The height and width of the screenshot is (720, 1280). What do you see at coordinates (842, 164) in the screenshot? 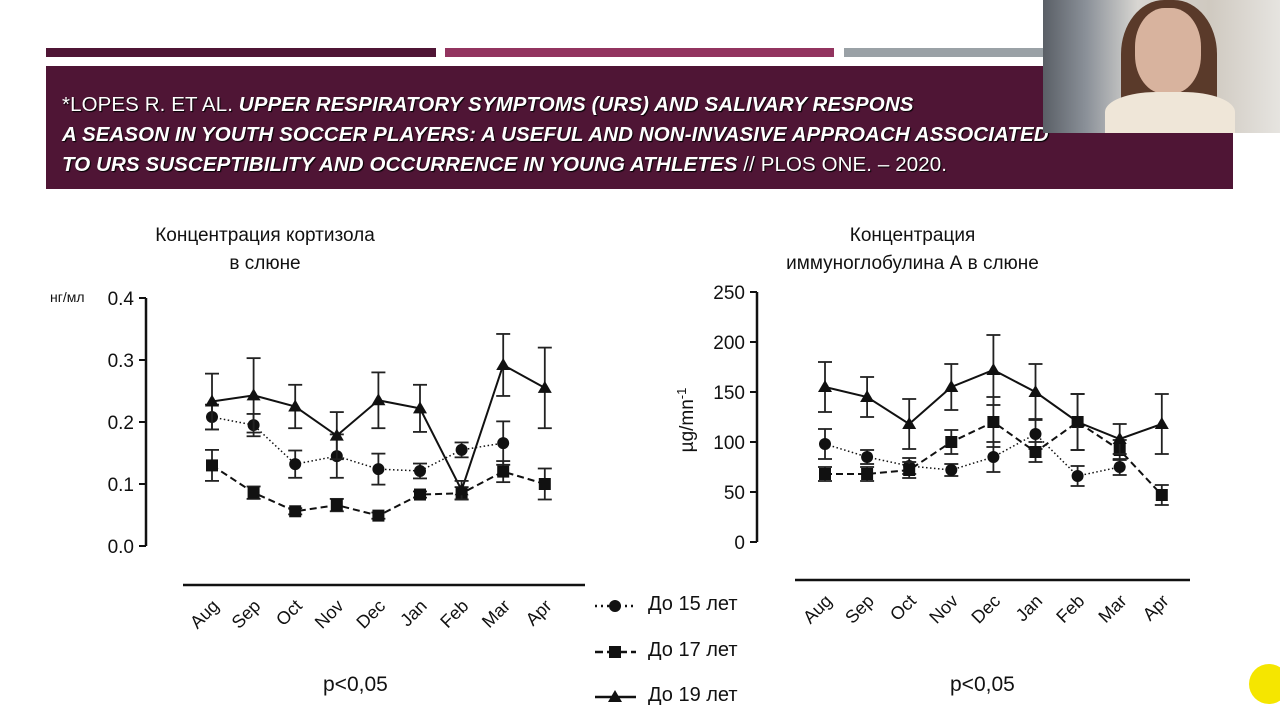
I see `citation-source: // PLOS ONE. – 2020.` at bounding box center [842, 164].